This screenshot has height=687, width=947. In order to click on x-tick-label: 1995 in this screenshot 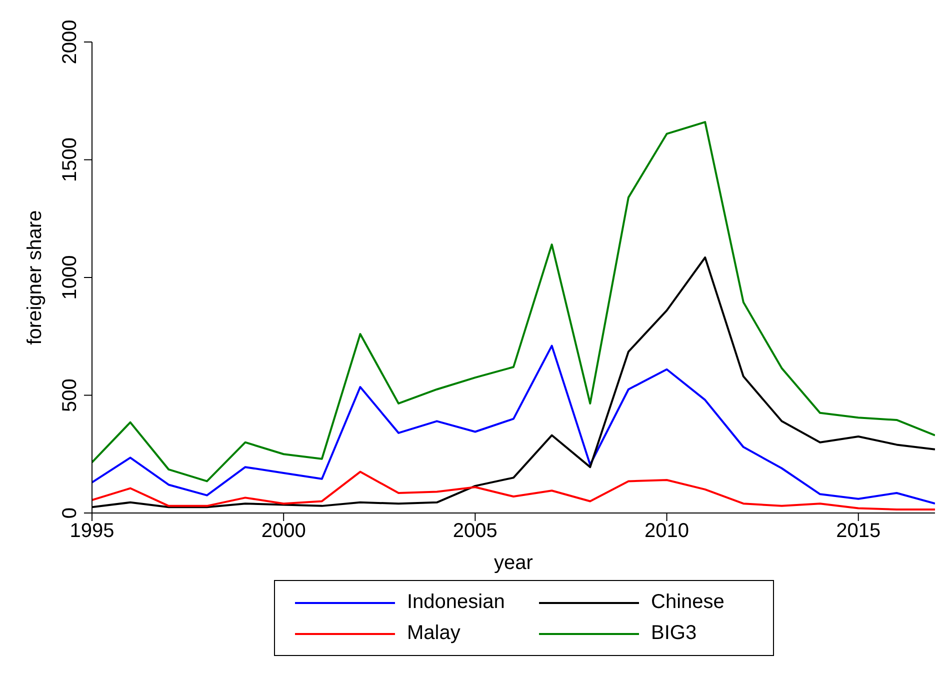, I will do `click(92, 531)`.